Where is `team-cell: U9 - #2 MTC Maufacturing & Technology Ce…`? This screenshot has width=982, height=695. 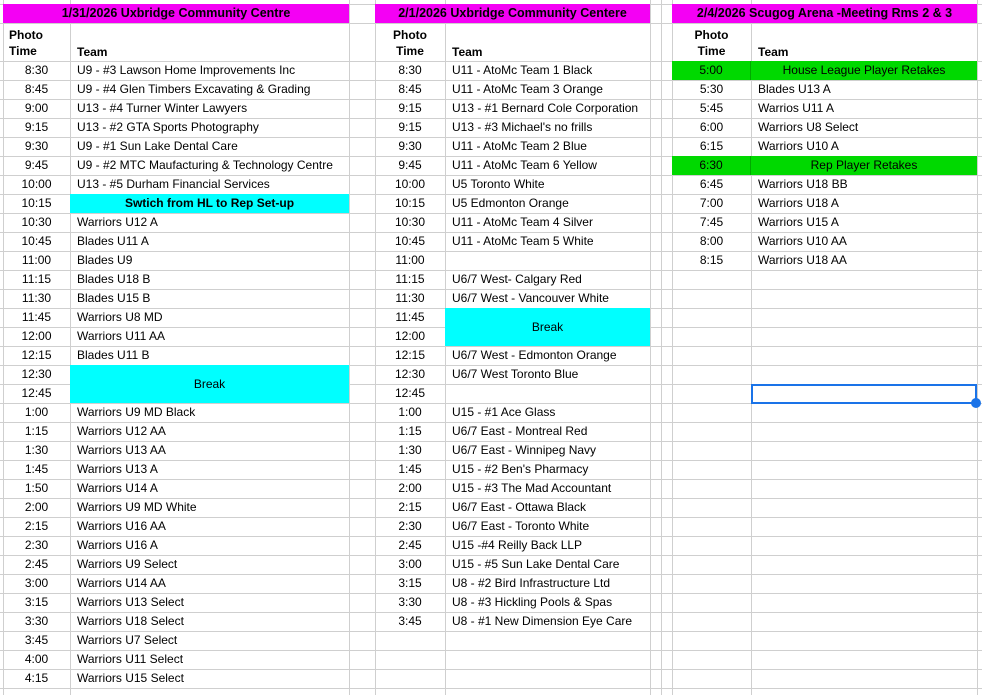
team-cell: U9 - #2 MTC Maufacturing & Technology Ce… is located at coordinates (205, 165).